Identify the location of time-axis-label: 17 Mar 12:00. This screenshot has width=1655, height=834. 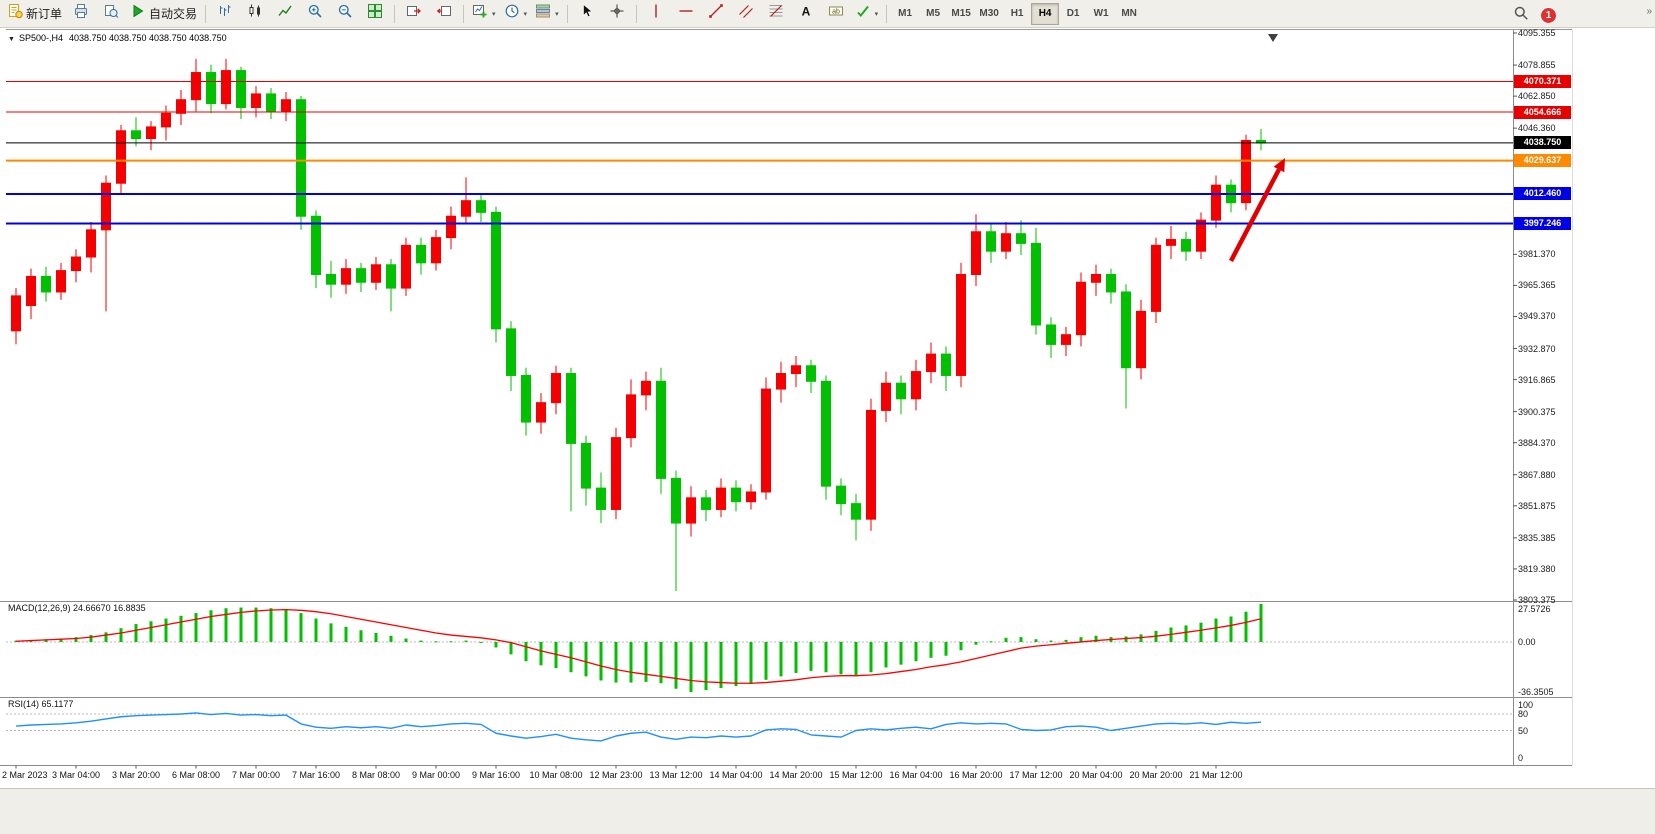
(1036, 775).